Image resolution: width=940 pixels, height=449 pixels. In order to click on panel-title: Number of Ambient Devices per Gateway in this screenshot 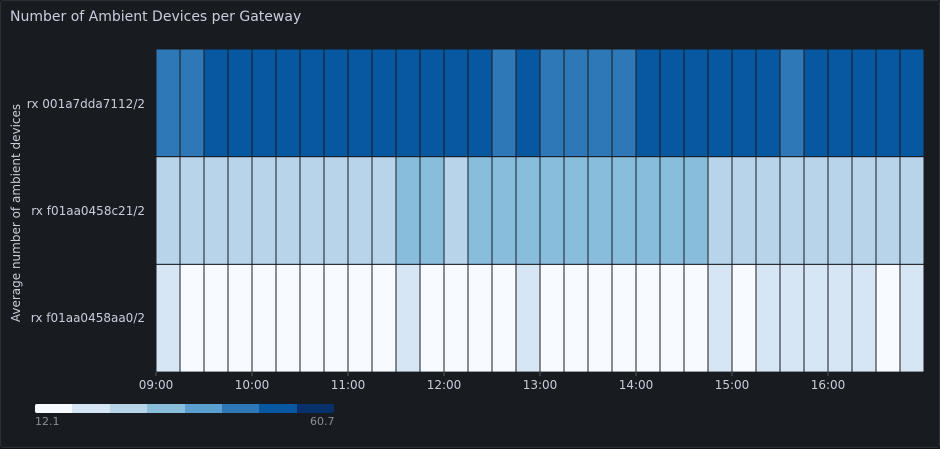, I will do `click(156, 17)`.